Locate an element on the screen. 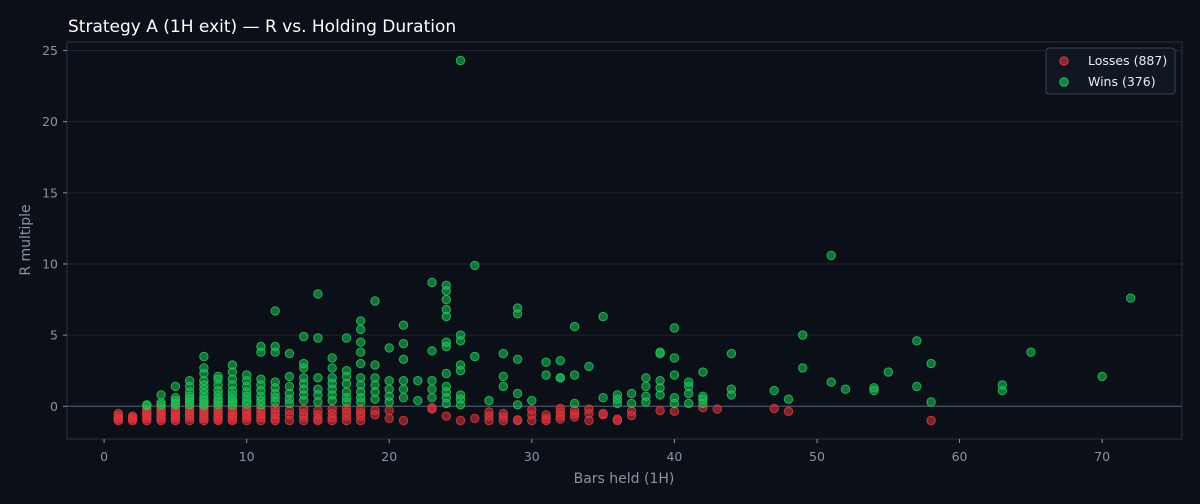  y-axis-ticks: 0 5 10 15 20 25 is located at coordinates (54, 228).